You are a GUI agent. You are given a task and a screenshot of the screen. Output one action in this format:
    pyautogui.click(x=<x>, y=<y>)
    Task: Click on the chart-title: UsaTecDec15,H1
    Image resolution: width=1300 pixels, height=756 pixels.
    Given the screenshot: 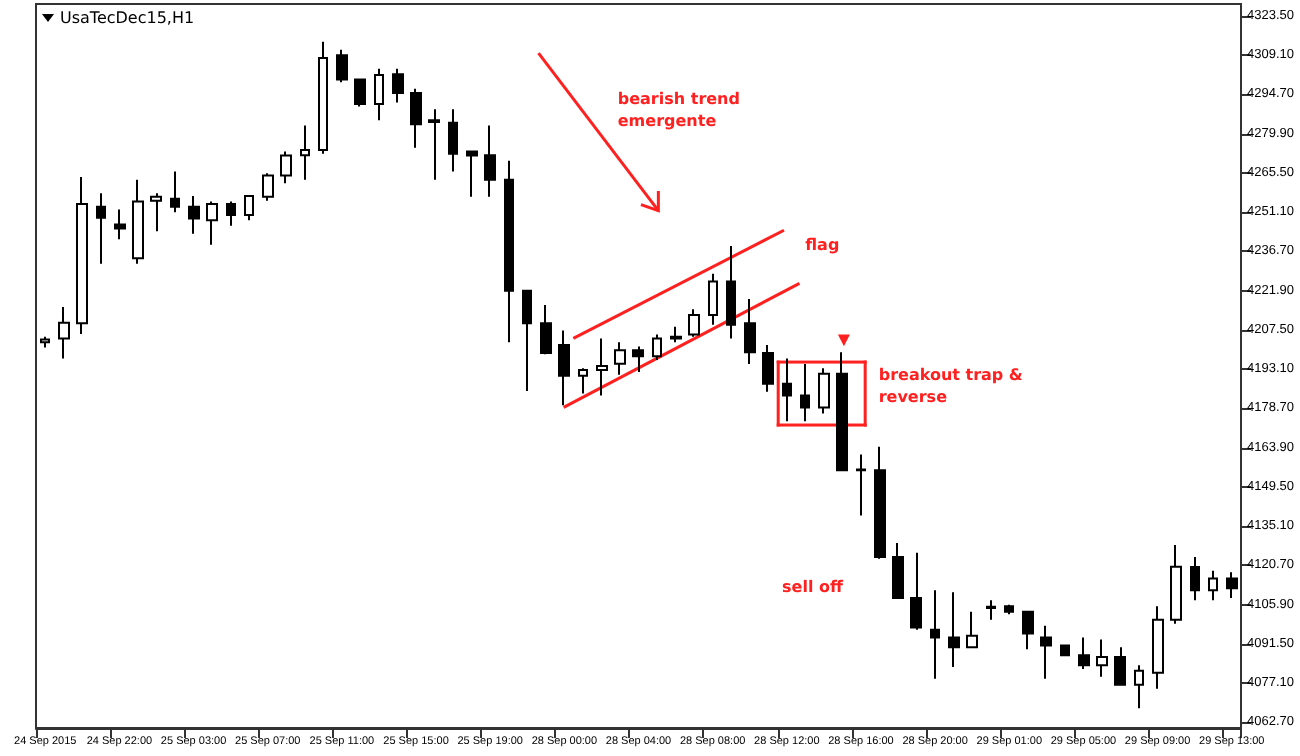 What is the action you would take?
    pyautogui.click(x=127, y=18)
    